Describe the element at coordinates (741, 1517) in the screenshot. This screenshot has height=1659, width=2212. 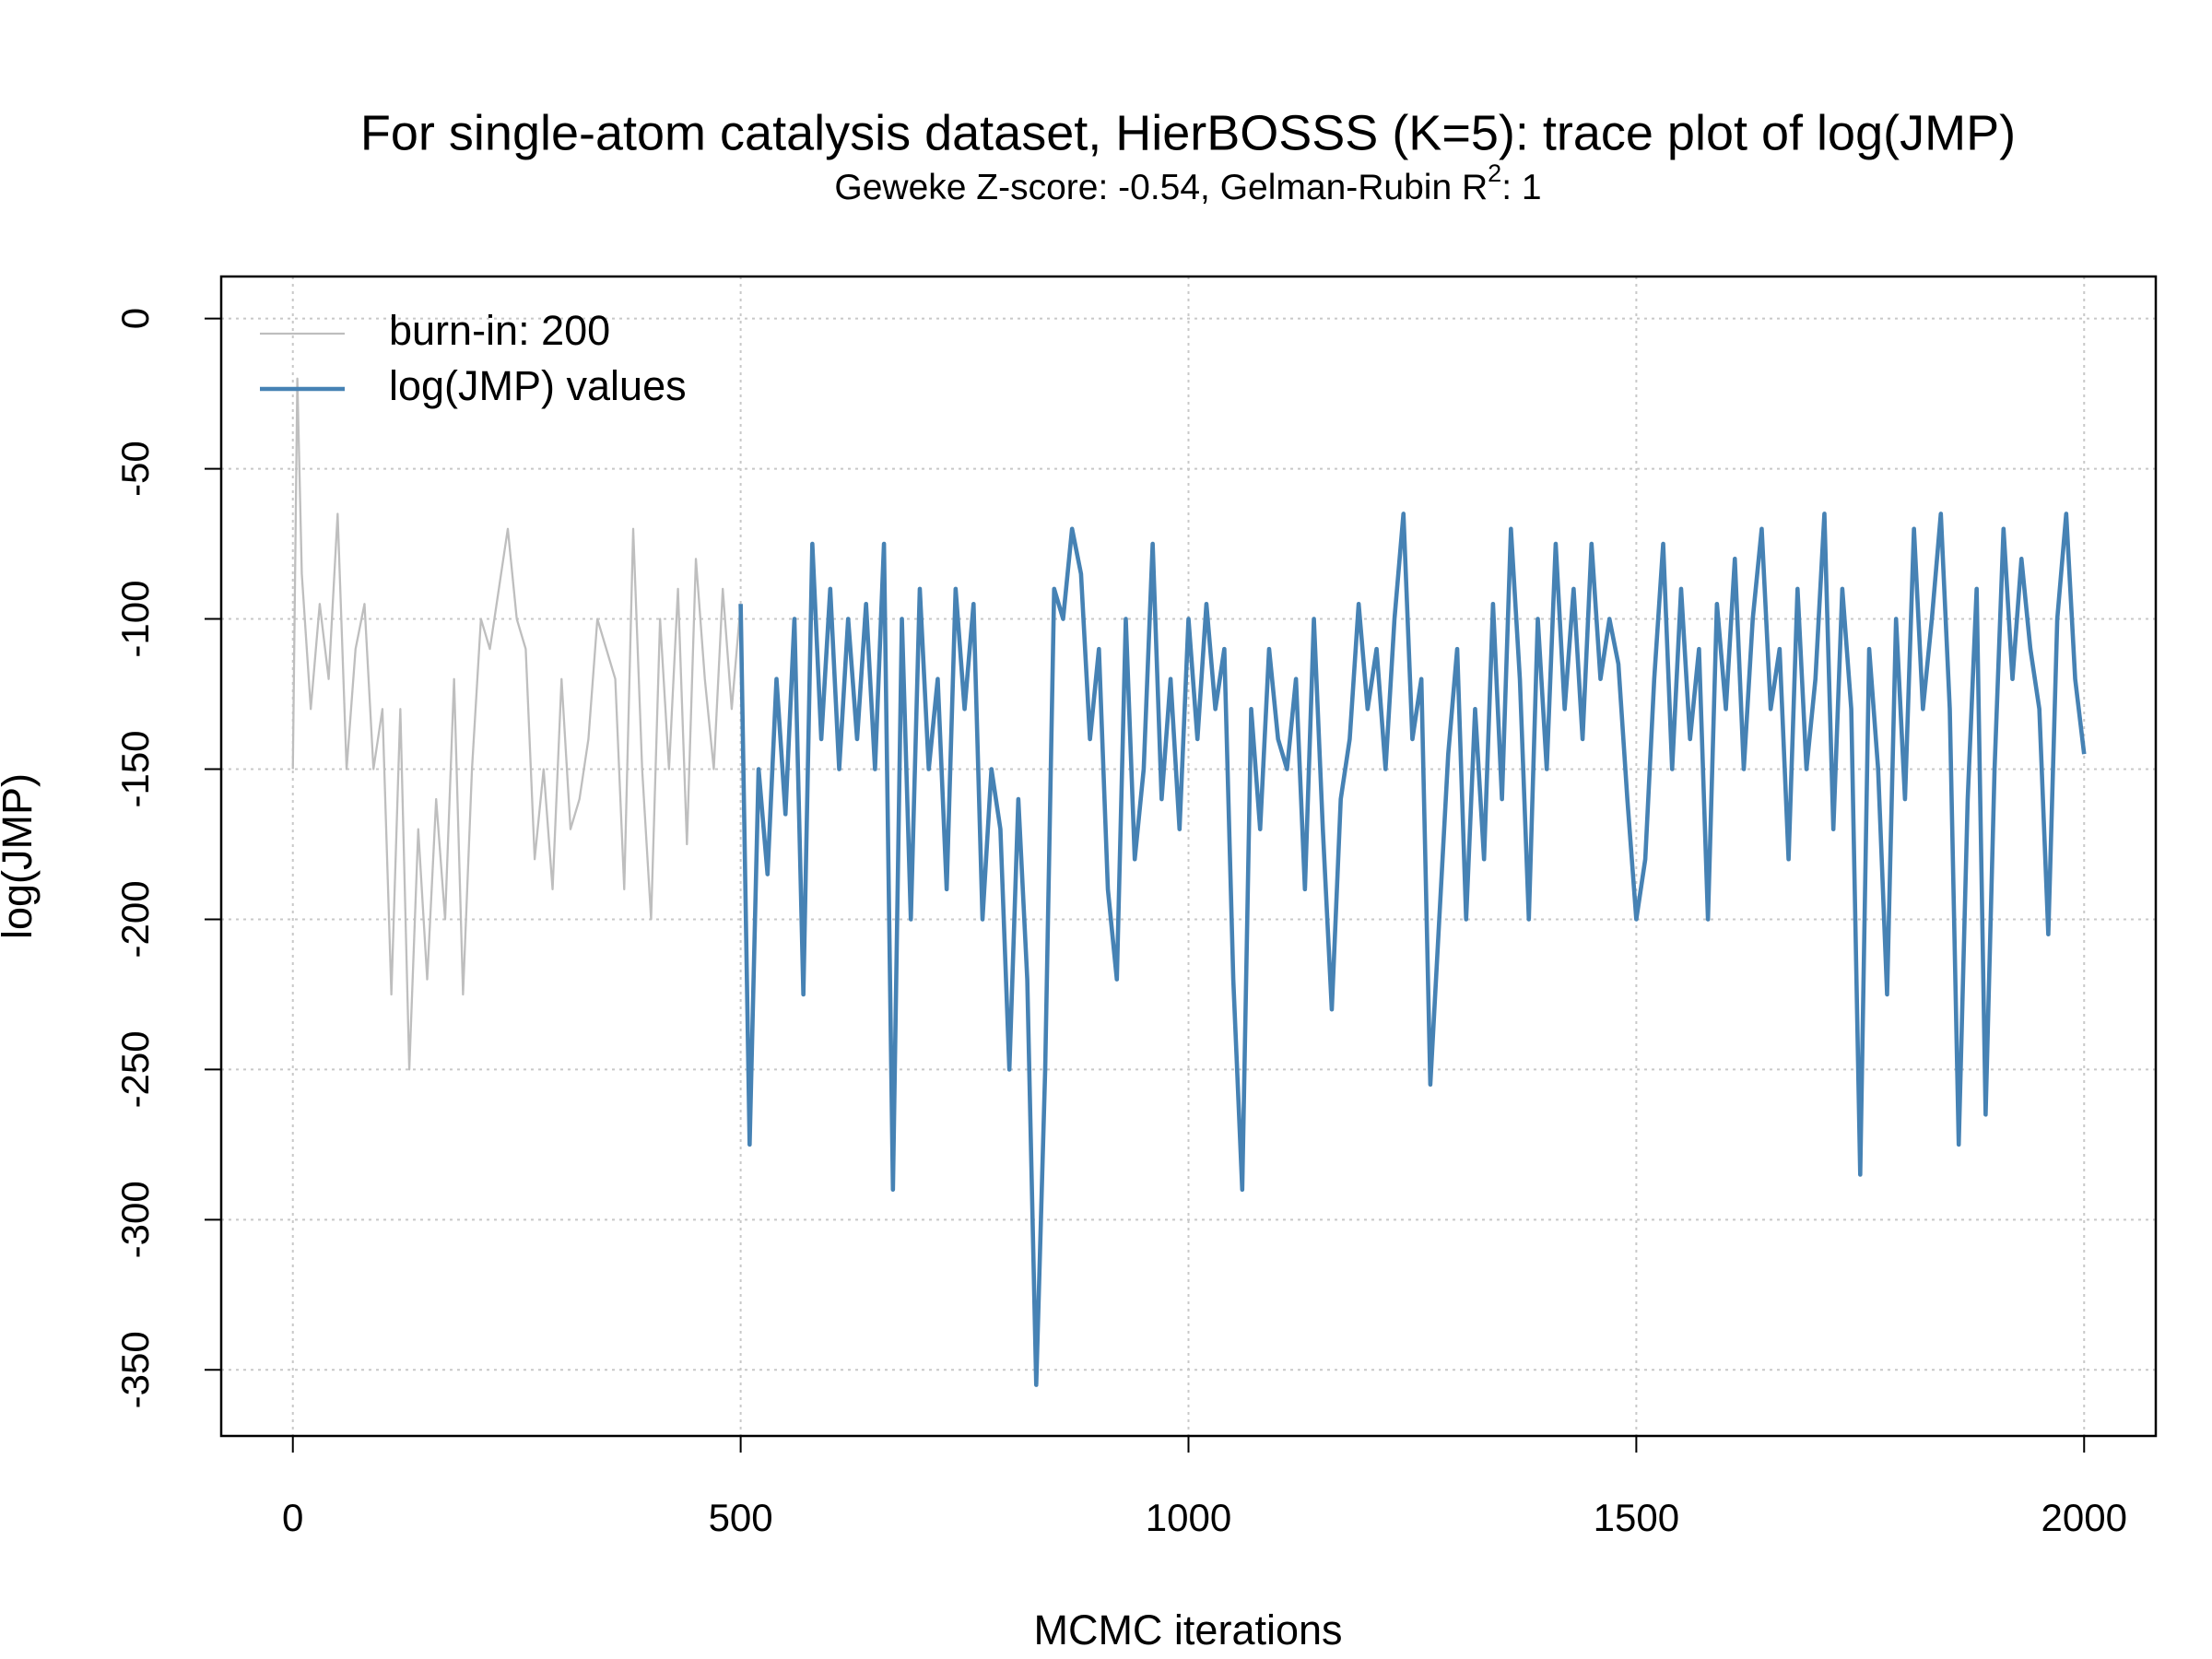
I see `x-tick-label: 500` at that location.